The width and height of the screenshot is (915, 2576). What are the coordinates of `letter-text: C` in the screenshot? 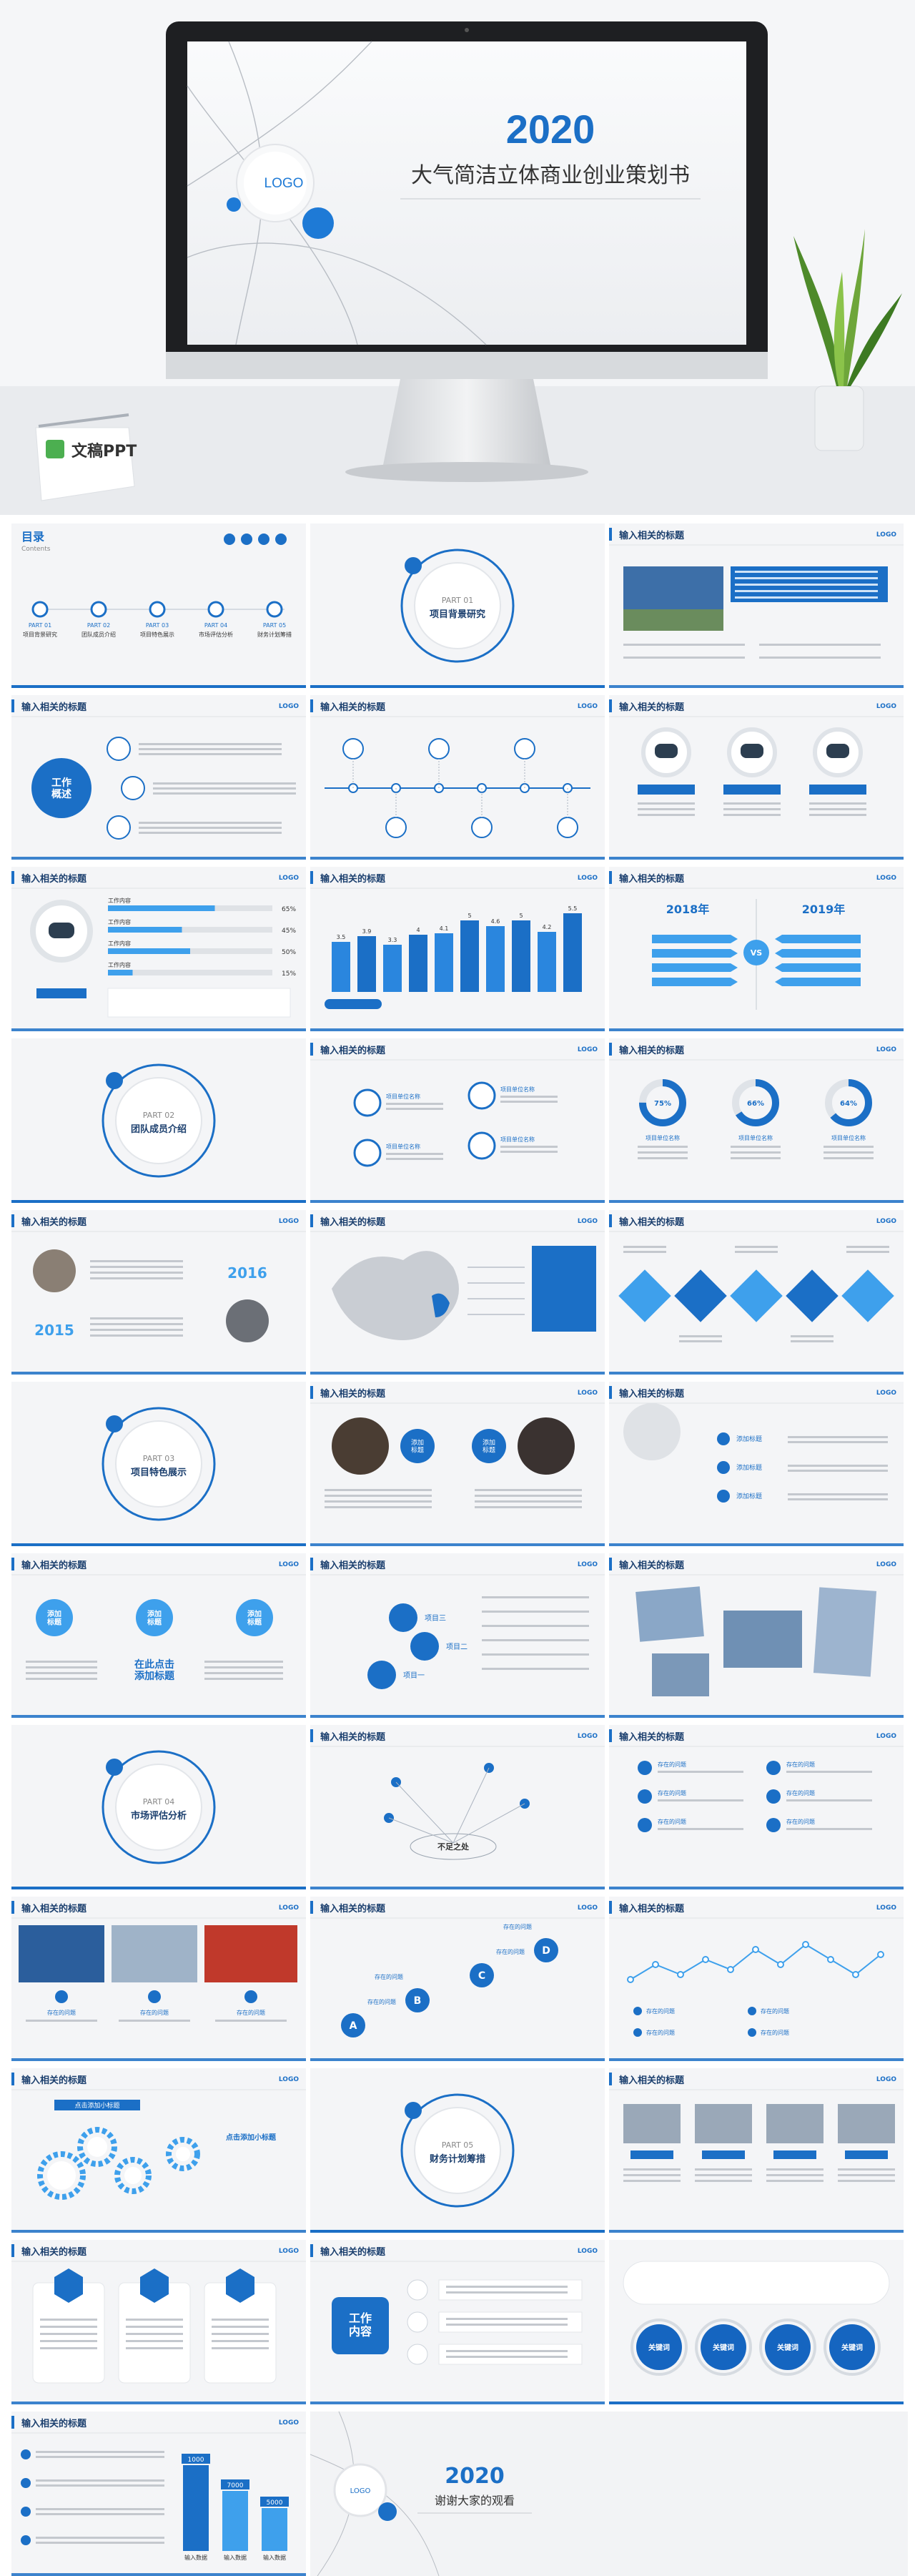 It's located at (481, 1976).